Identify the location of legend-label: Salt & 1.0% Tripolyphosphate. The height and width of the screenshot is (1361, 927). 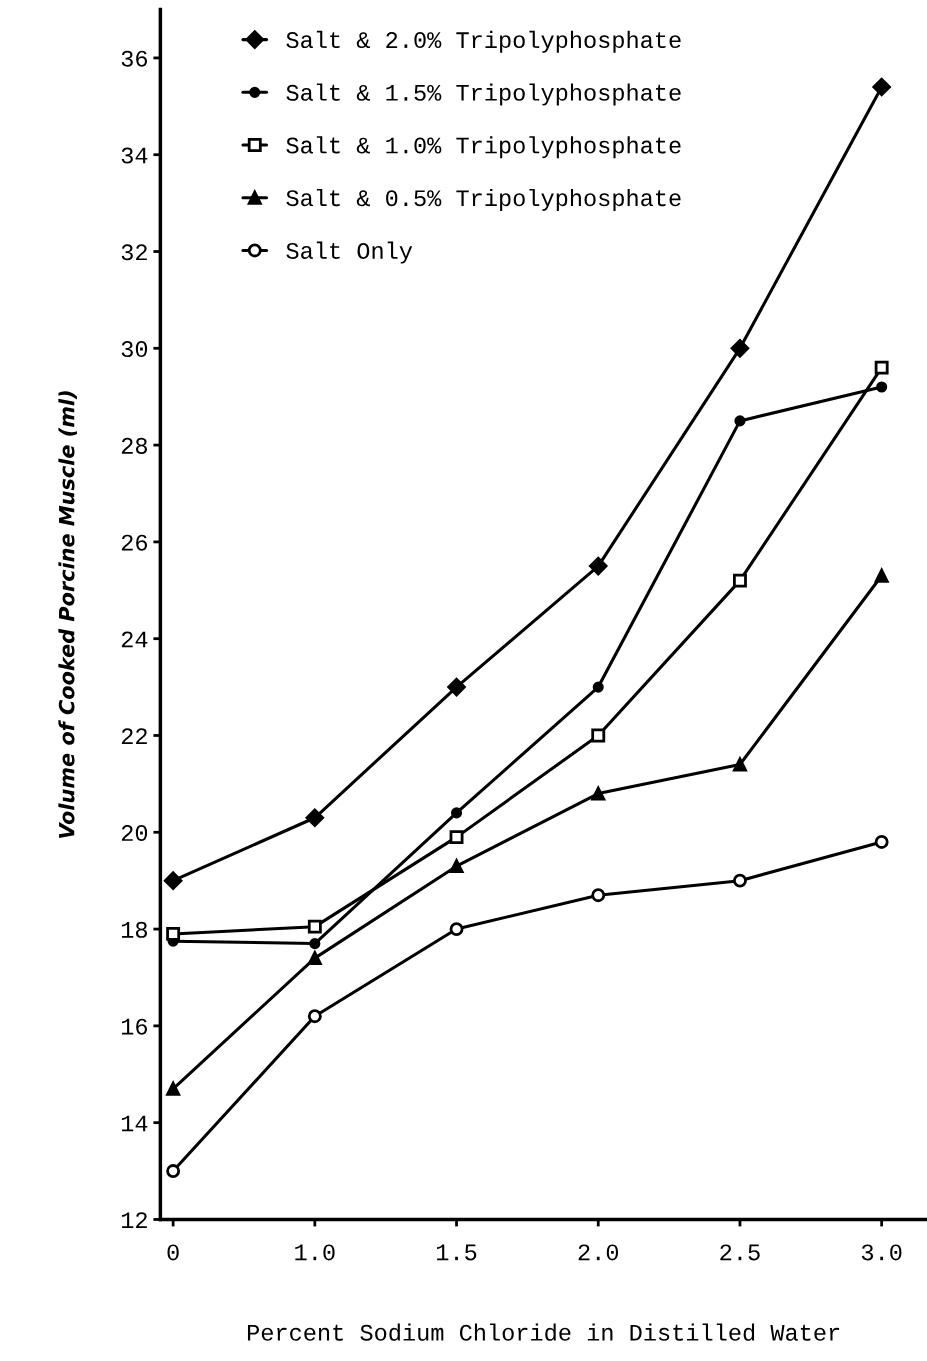
(483, 147).